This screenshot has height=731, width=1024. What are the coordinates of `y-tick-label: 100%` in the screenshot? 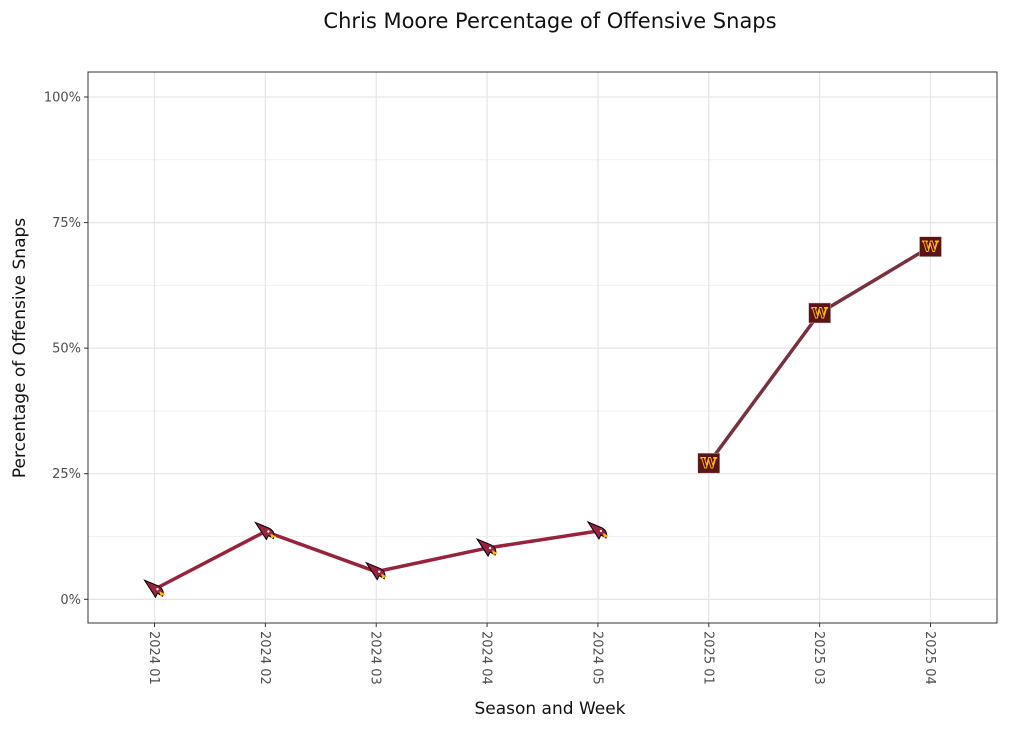 It's located at (62, 98).